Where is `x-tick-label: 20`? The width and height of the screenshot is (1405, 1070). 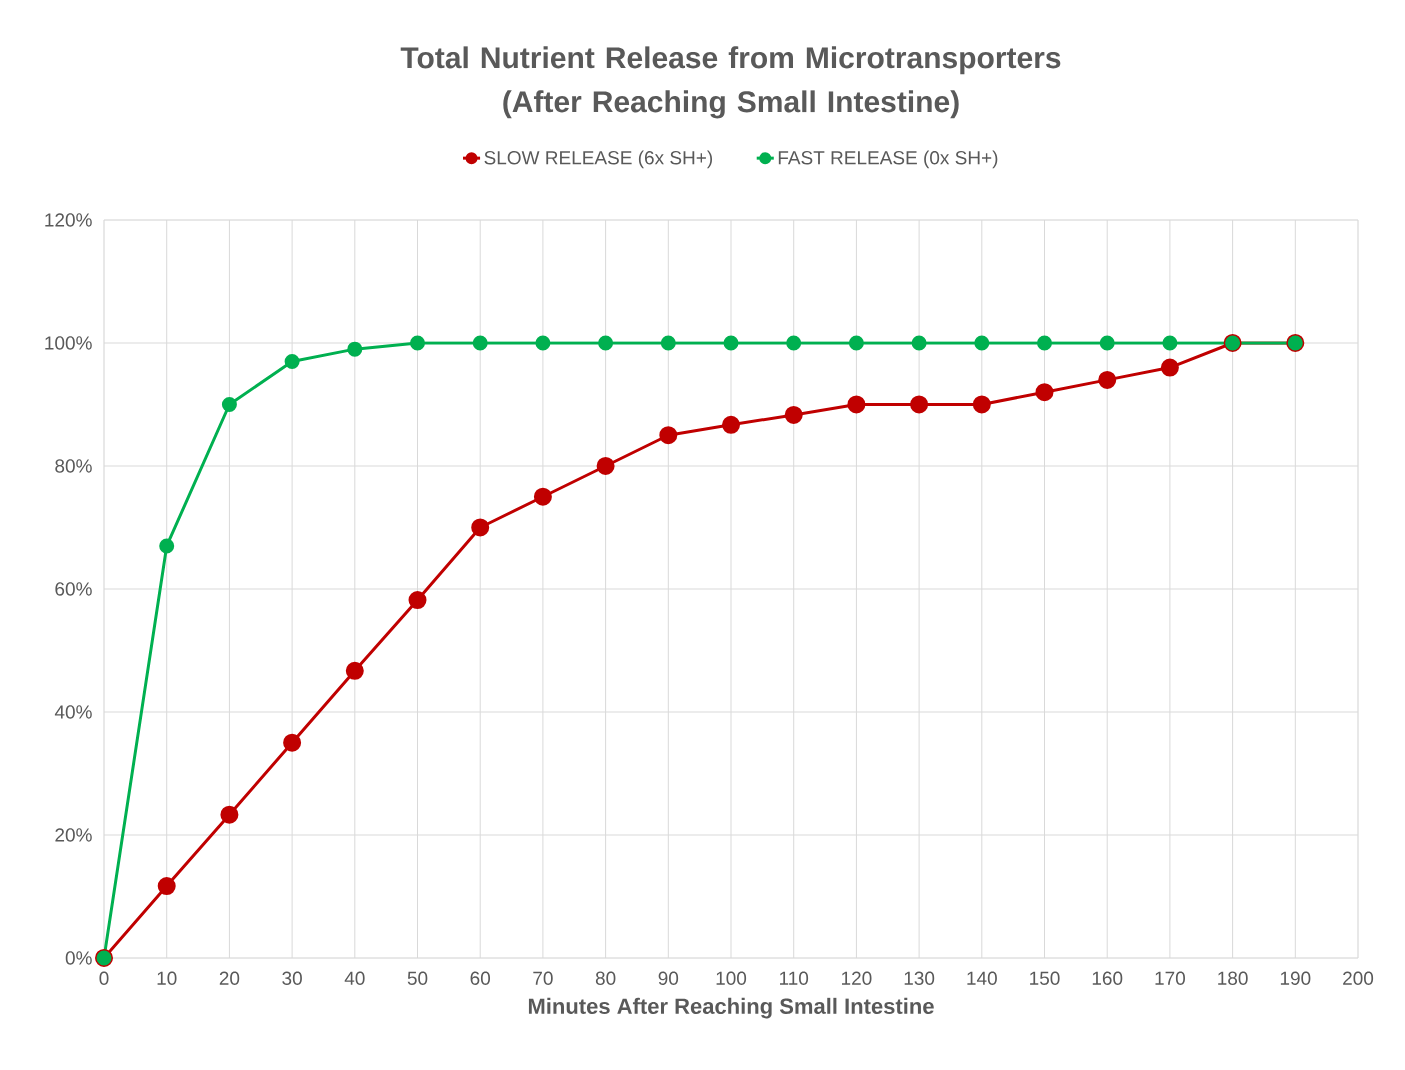
x-tick-label: 20 is located at coordinates (229, 978).